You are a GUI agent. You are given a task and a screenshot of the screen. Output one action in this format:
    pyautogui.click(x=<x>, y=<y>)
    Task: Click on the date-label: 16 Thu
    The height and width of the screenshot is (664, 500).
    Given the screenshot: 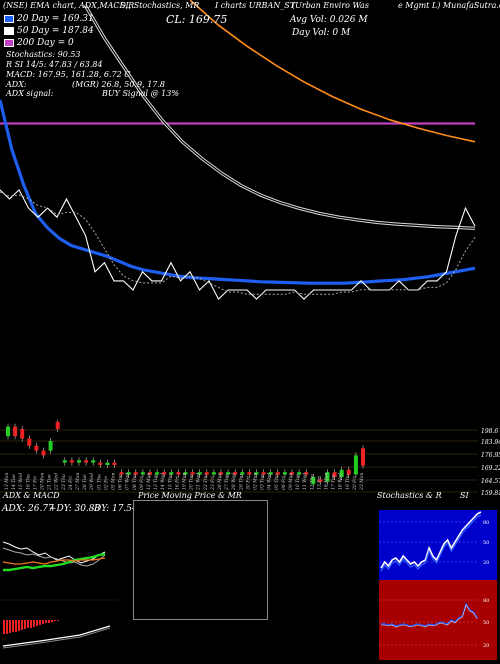 What is the action you would take?
    pyautogui.click(x=28, y=482)
    